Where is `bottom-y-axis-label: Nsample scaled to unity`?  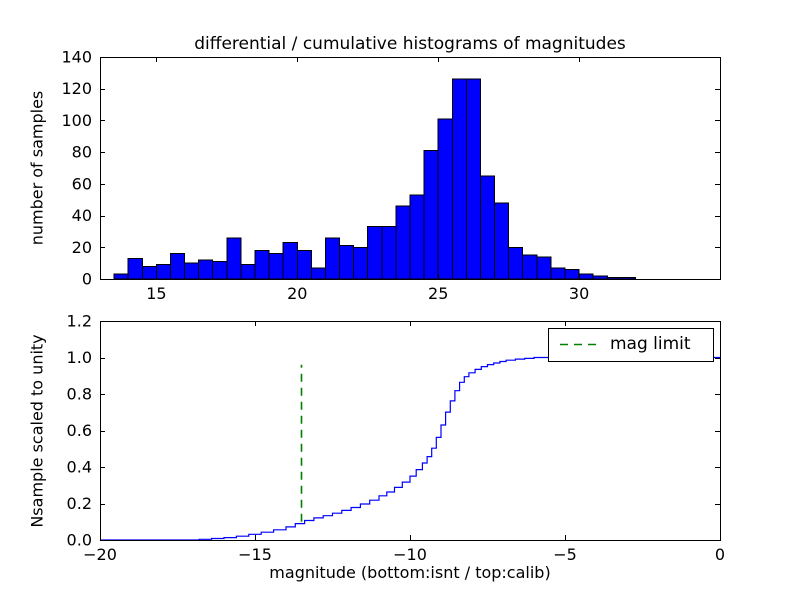
bottom-y-axis-label: Nsample scaled to unity is located at coordinates (37, 431).